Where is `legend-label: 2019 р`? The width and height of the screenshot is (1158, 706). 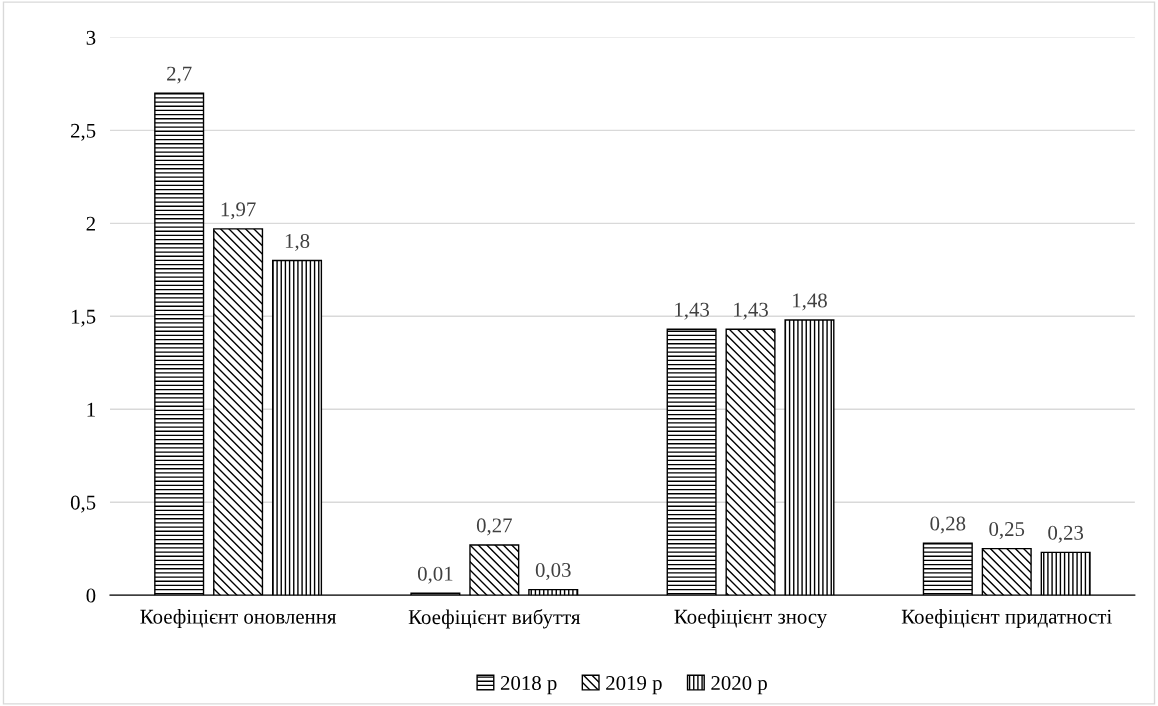 legend-label: 2019 р is located at coordinates (634, 685).